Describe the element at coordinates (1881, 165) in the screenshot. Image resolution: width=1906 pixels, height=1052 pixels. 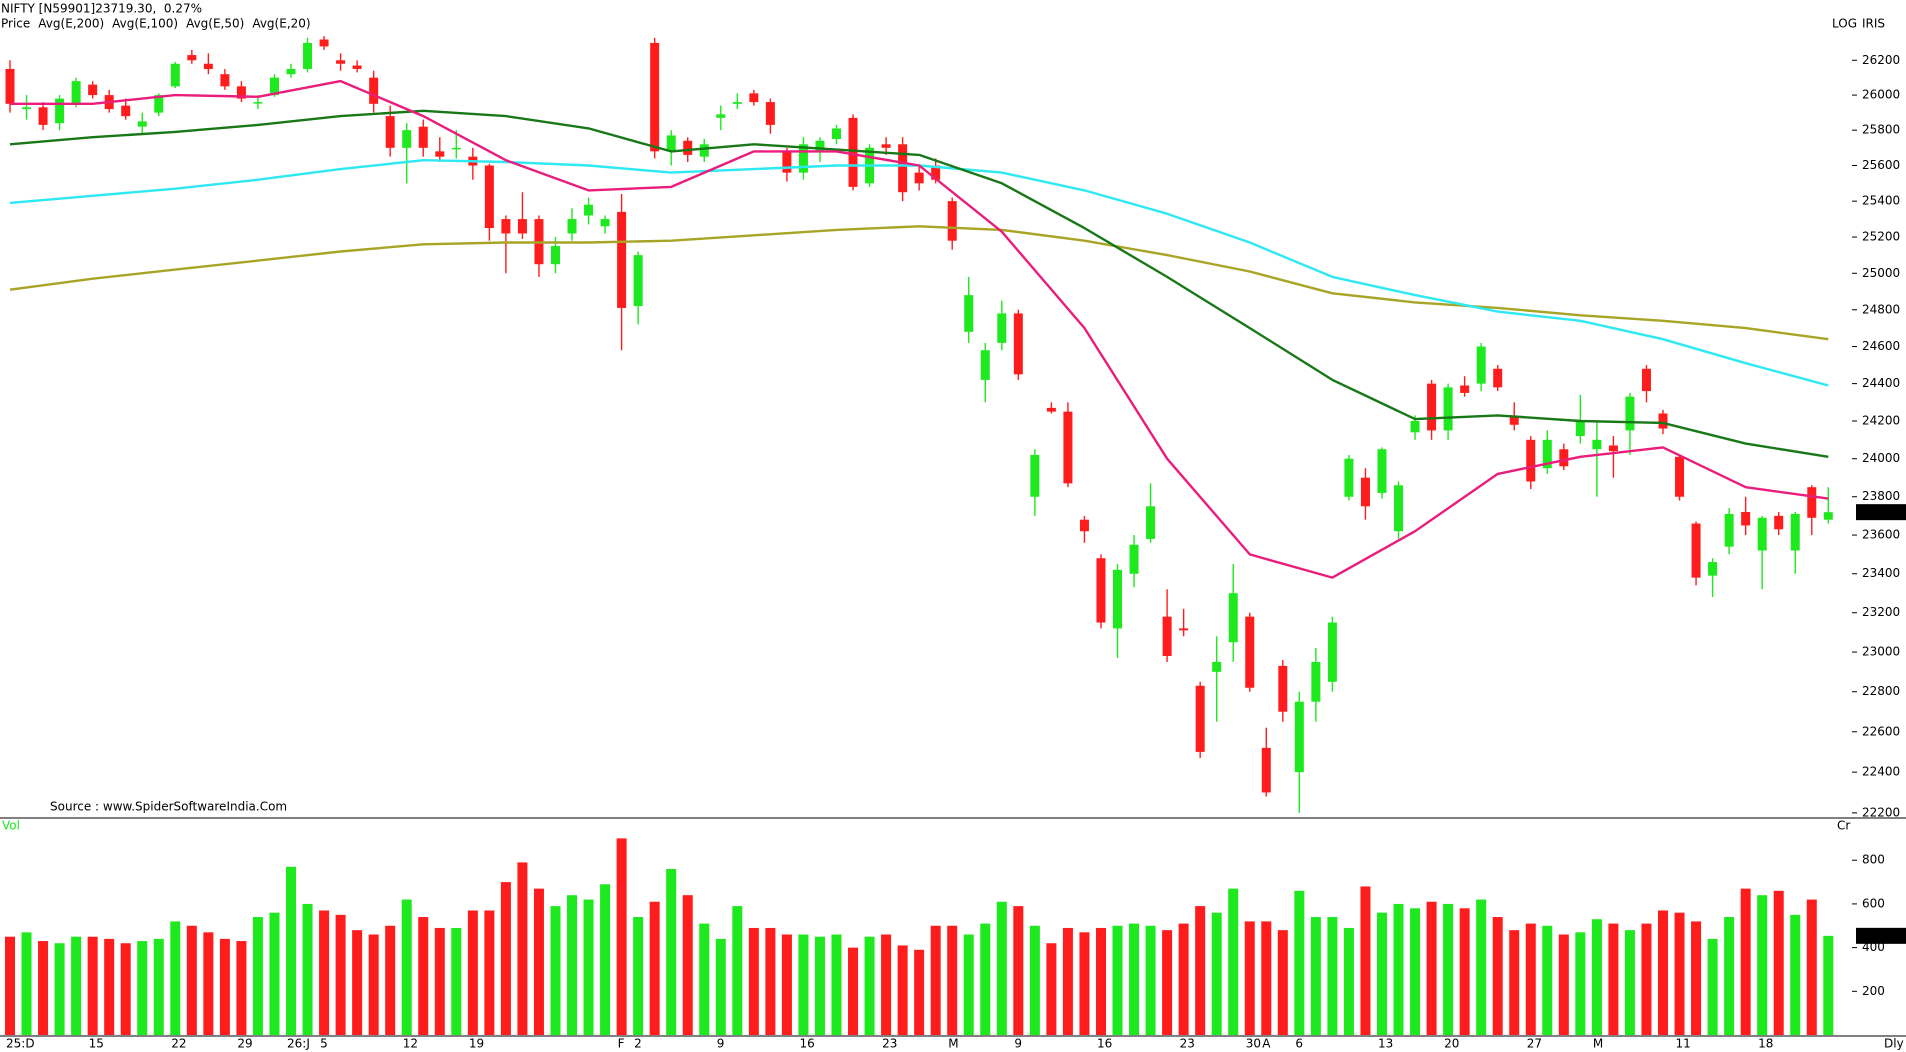
I see `y-tick-label: 25600` at that location.